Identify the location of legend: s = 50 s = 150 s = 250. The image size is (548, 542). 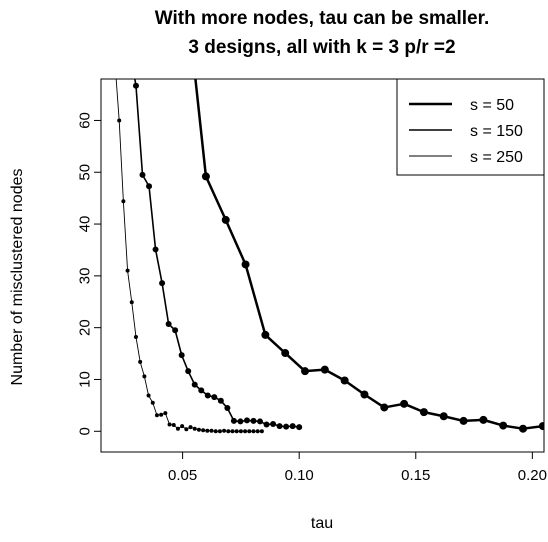
(470, 127).